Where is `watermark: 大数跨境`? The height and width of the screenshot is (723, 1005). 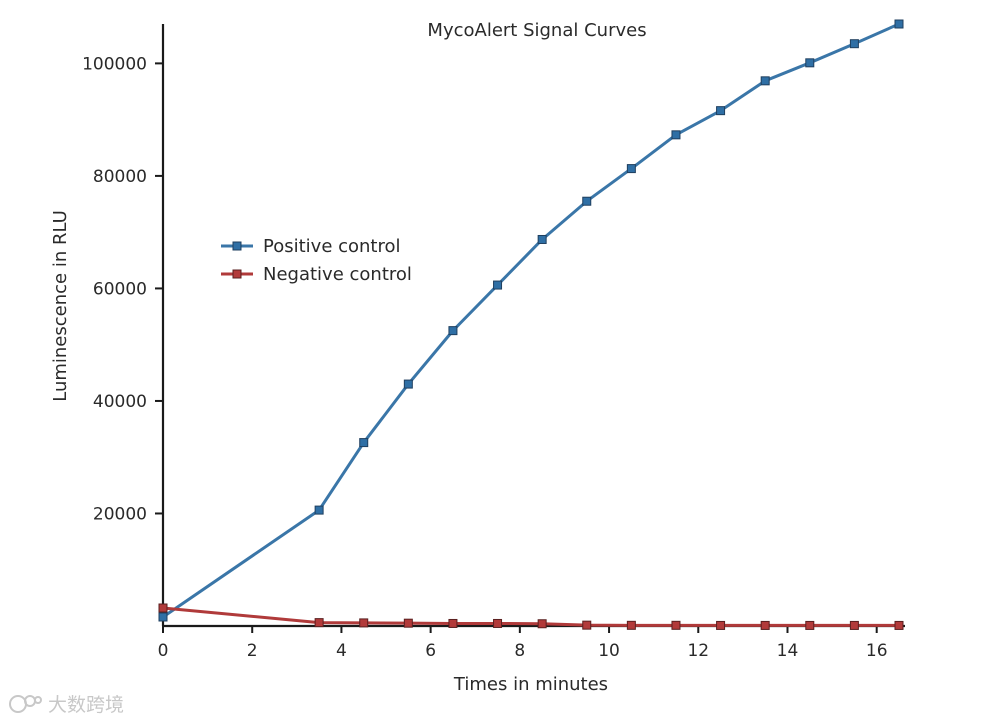 watermark: 大数跨境 is located at coordinates (66, 703).